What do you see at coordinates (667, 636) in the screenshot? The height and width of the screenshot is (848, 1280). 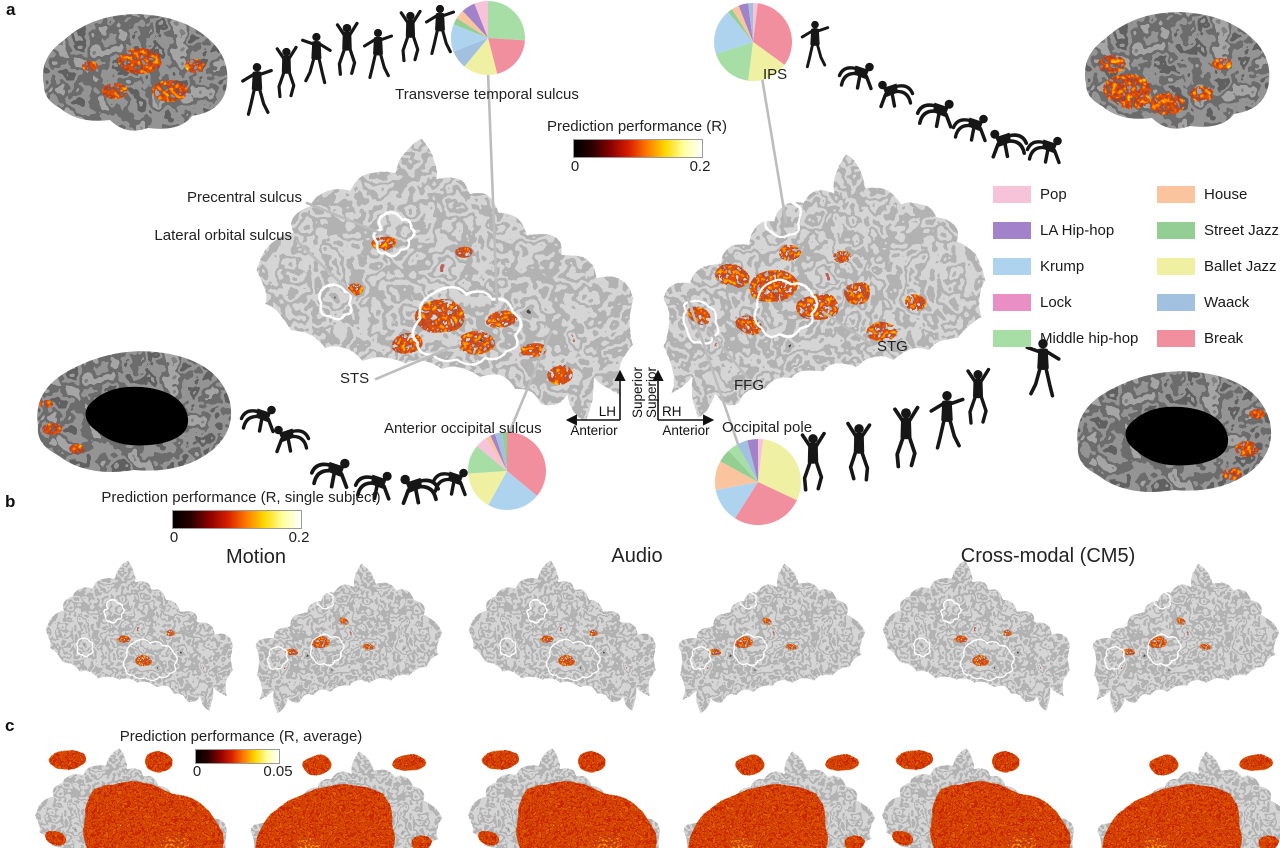 I see `flatmap-b-audio` at bounding box center [667, 636].